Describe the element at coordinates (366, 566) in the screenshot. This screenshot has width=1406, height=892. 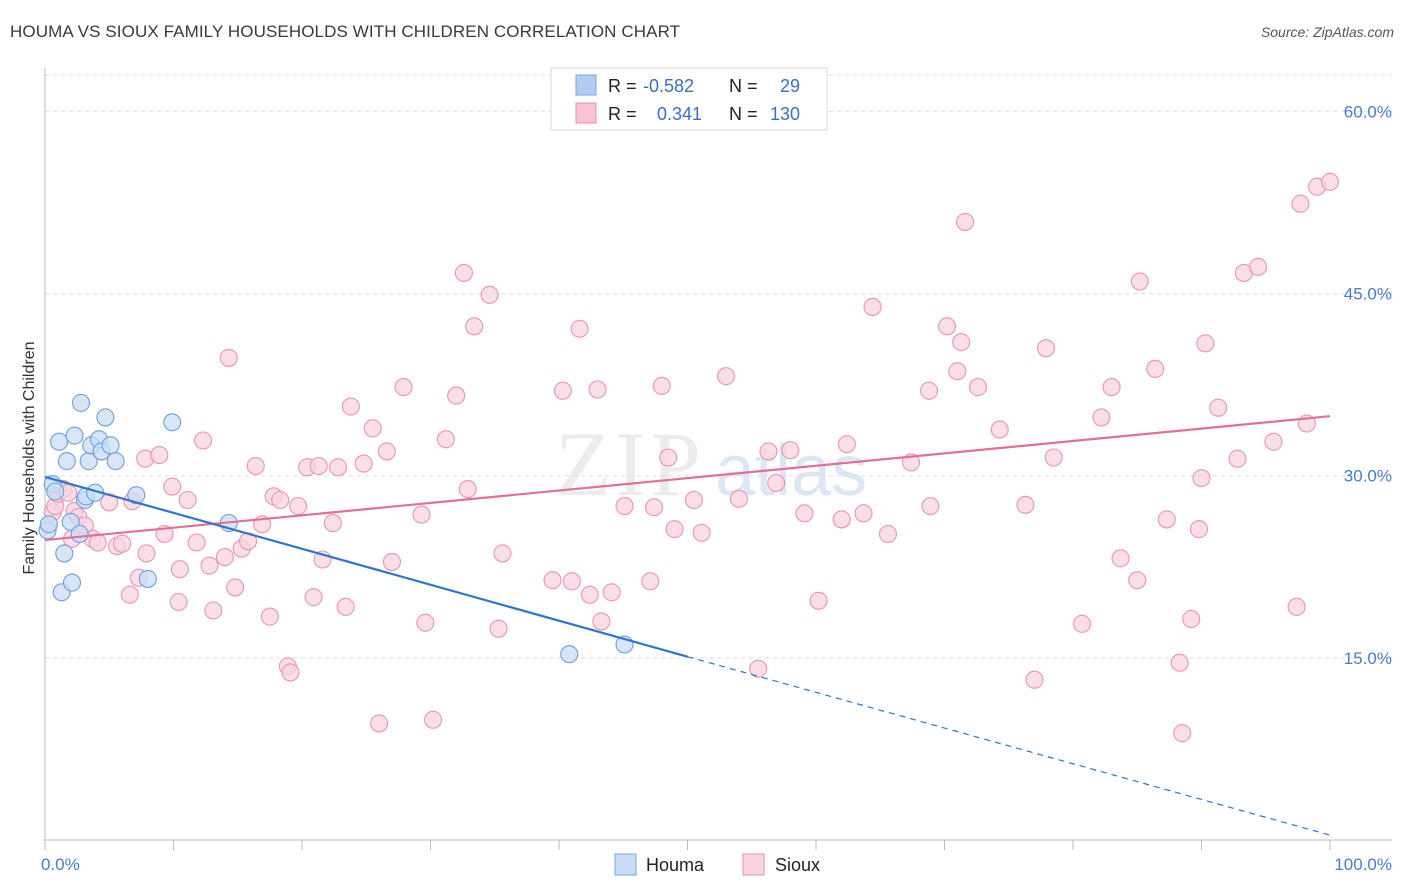
I see `houma-trend-line` at that location.